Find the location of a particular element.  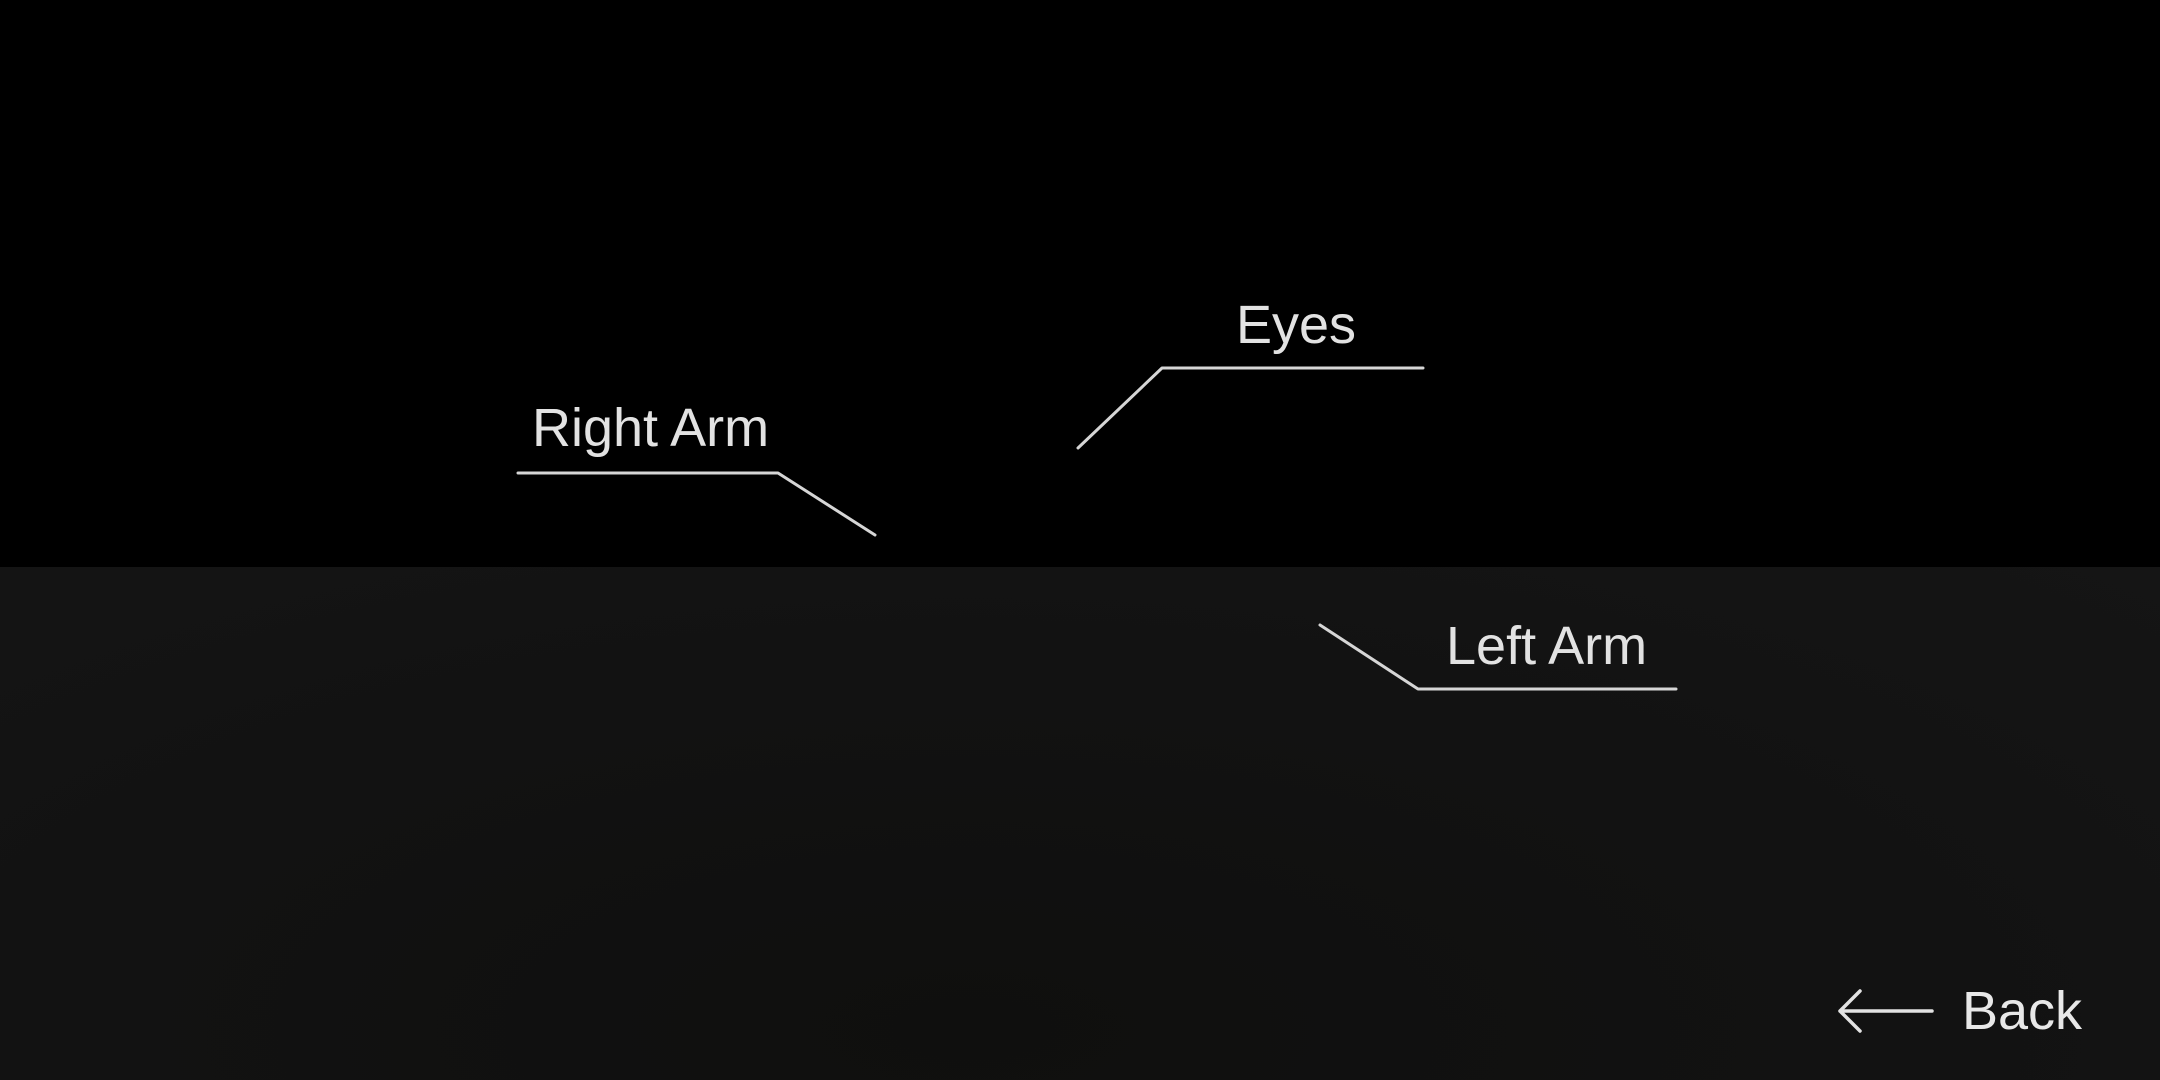

back-button-label: Back is located at coordinates (2022, 1011).